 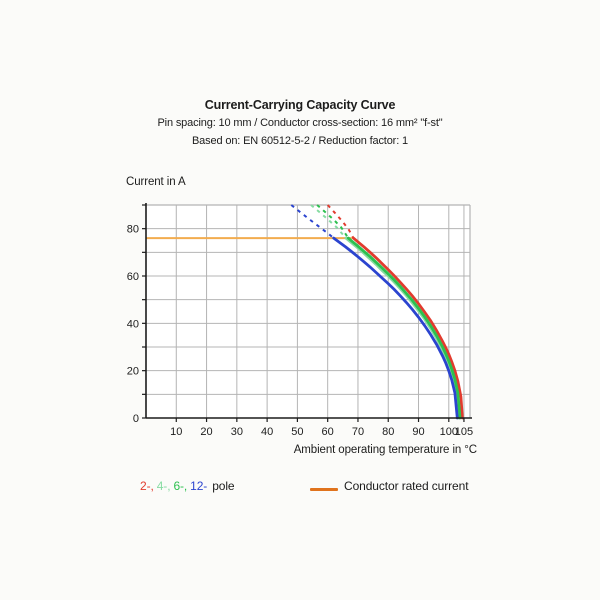 I want to click on x-tick-label: 40, so click(x=267, y=432).